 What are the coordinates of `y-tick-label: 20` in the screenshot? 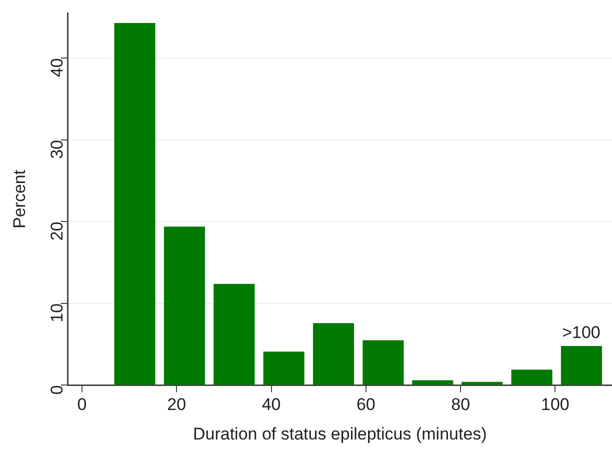 It's located at (56, 231).